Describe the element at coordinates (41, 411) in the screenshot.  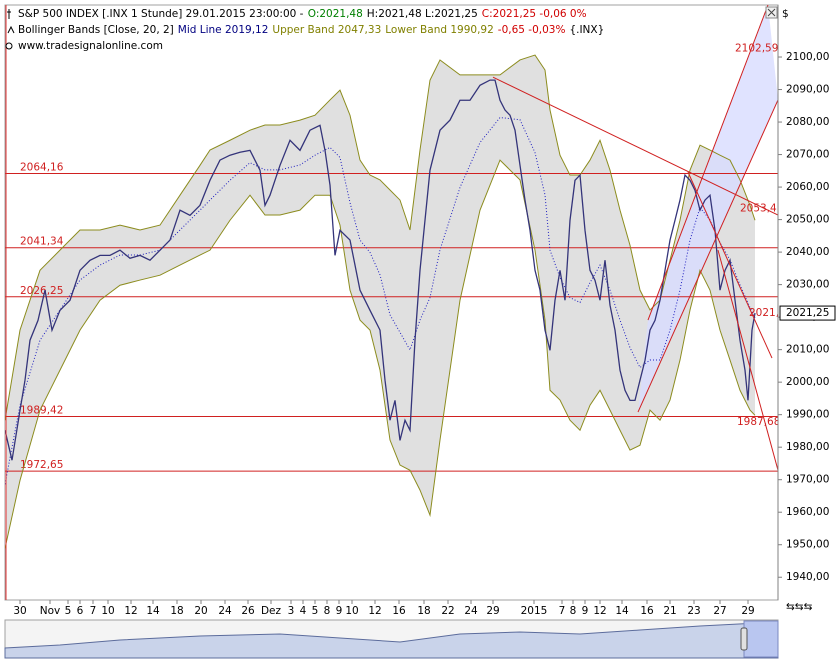
I see `level-label: 1989,42` at that location.